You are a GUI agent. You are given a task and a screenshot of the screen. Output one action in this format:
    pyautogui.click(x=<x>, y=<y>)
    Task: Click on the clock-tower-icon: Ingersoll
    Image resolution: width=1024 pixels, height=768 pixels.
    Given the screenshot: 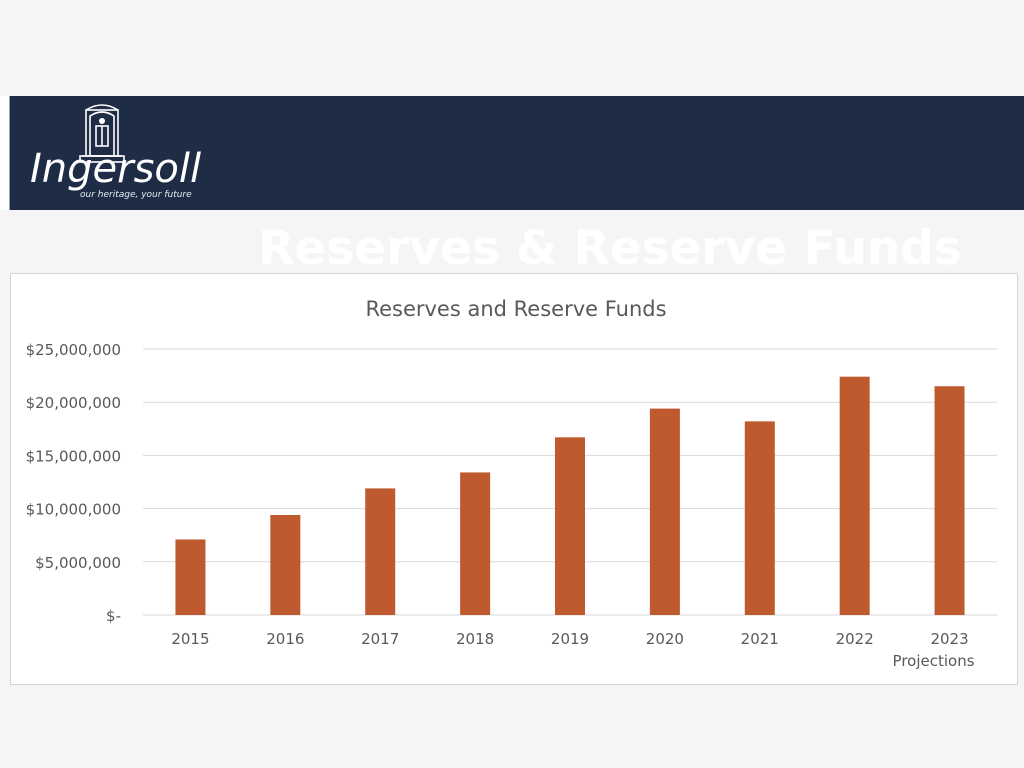 What is the action you would take?
    pyautogui.click(x=115, y=148)
    